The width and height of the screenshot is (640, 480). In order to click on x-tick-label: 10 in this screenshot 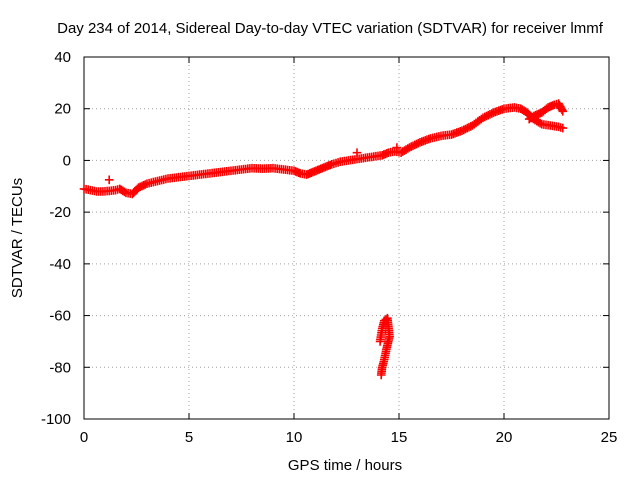, I will do `click(294, 437)`.